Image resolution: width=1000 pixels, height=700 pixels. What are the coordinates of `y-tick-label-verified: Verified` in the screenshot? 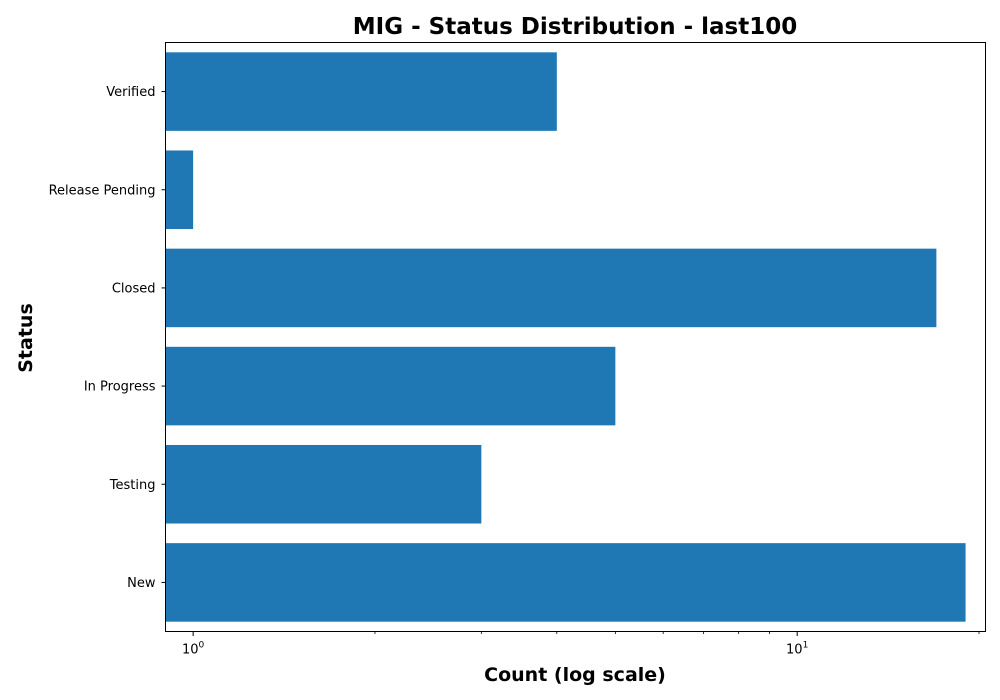 It's located at (130, 92).